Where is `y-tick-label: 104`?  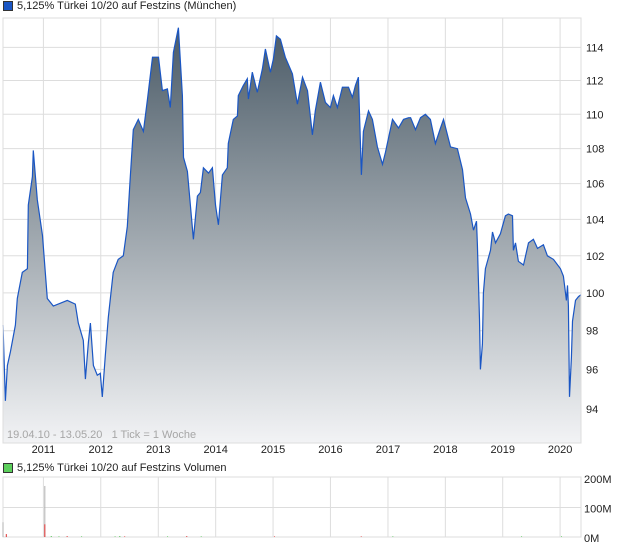
y-tick-label: 104 is located at coordinates (595, 220).